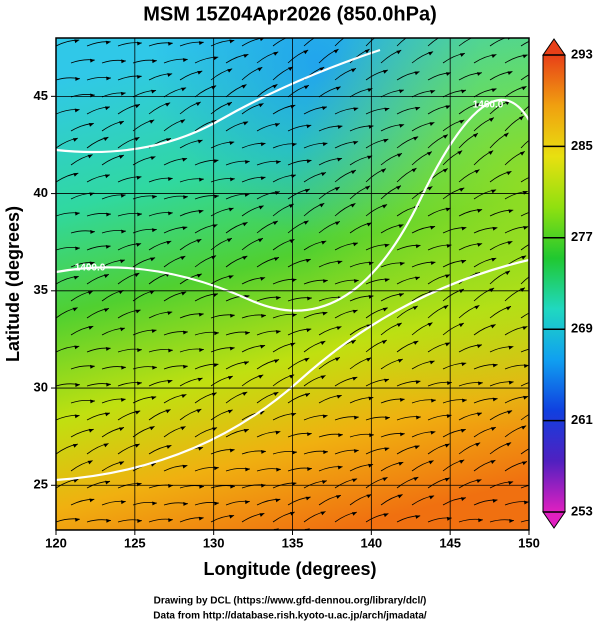 Image resolution: width=599 pixels, height=625 pixels. What do you see at coordinates (214, 542) in the screenshot?
I see `x-tick-label: 130` at bounding box center [214, 542].